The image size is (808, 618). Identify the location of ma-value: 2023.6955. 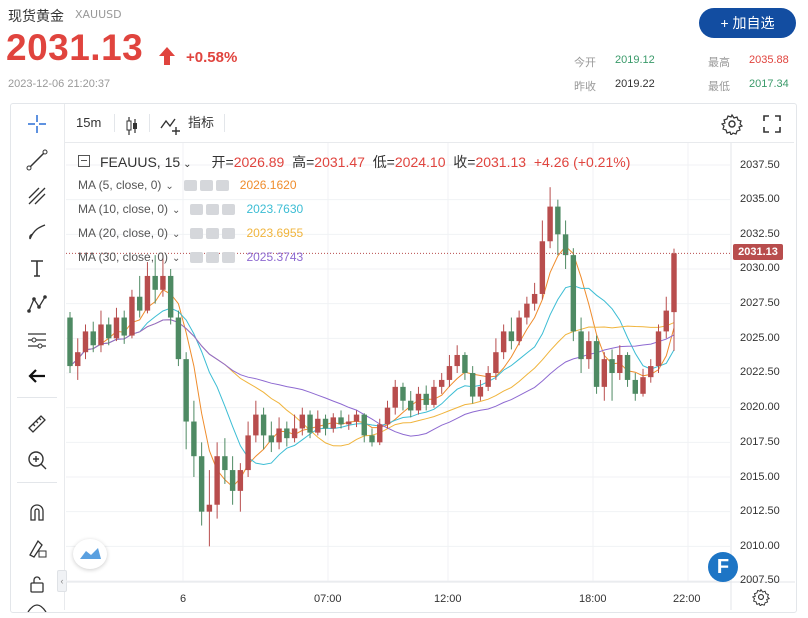
(275, 233).